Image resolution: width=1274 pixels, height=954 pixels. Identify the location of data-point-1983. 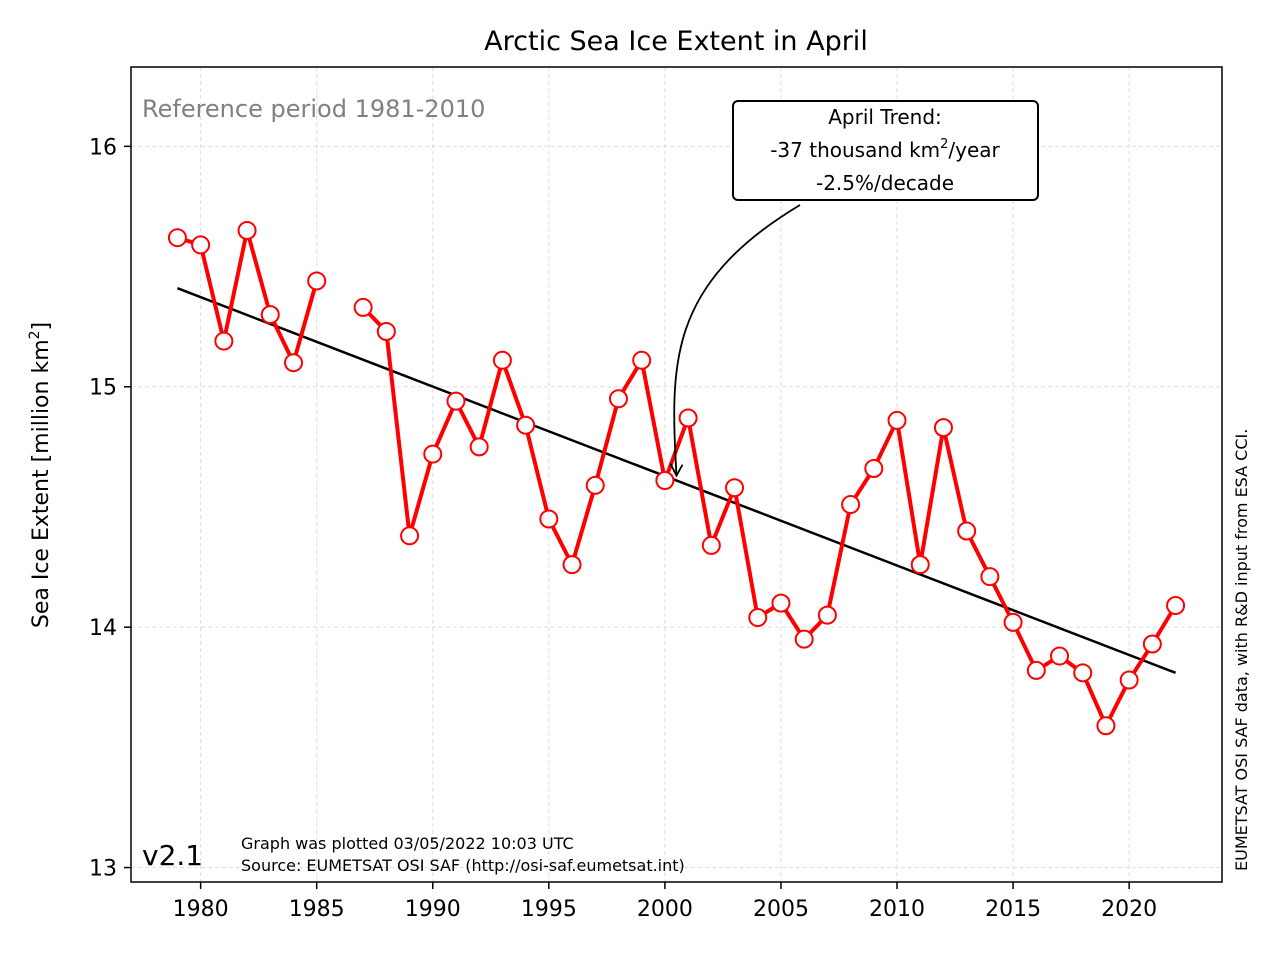
(270, 315).